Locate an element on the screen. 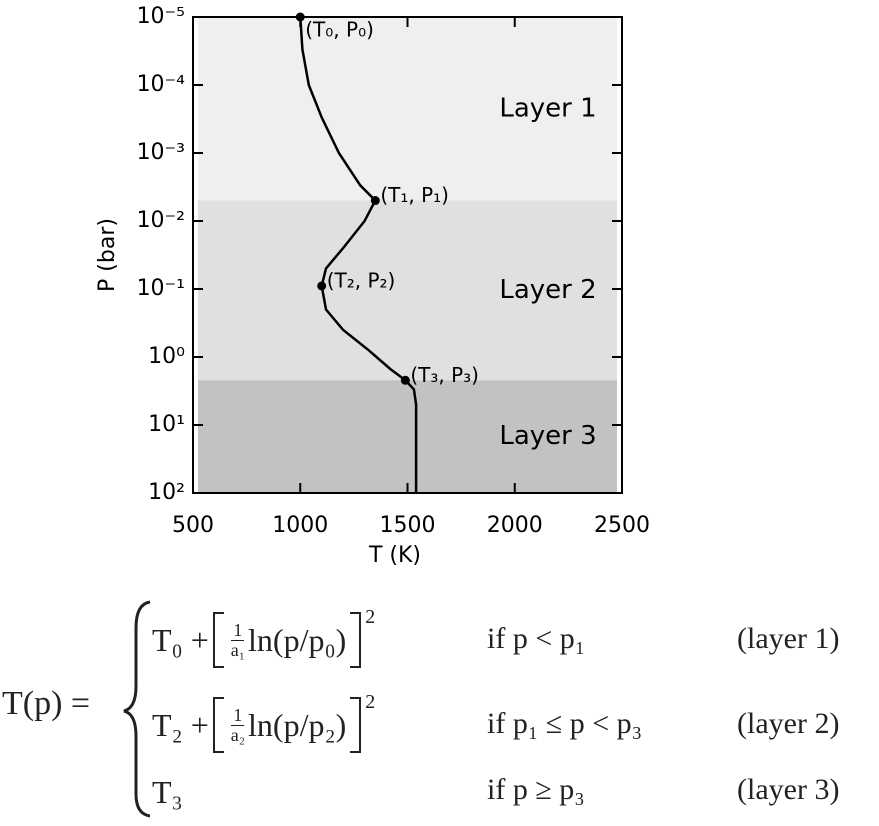  x-tick-label: 1500 is located at coordinates (408, 525).